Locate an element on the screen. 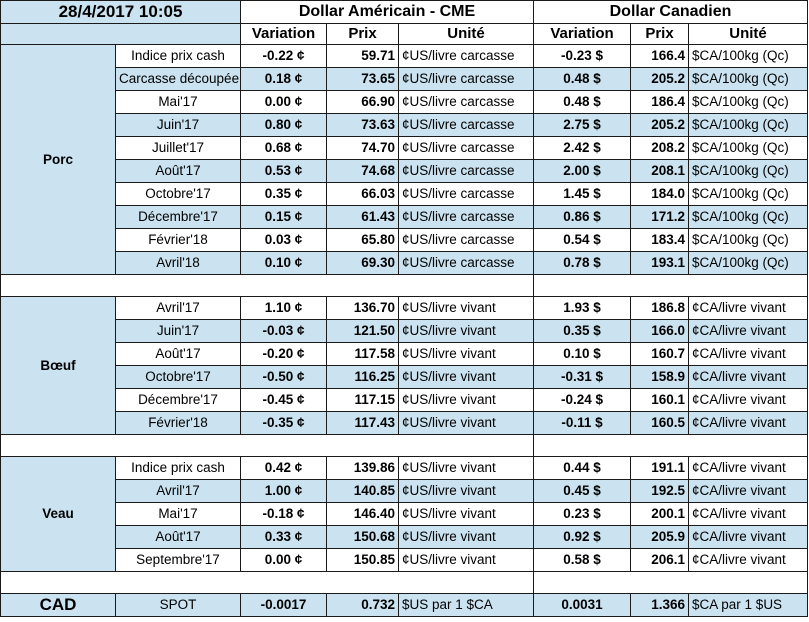 Image resolution: width=809 pixels, height=622 pixels. cad-price: 208.2 is located at coordinates (660, 148).